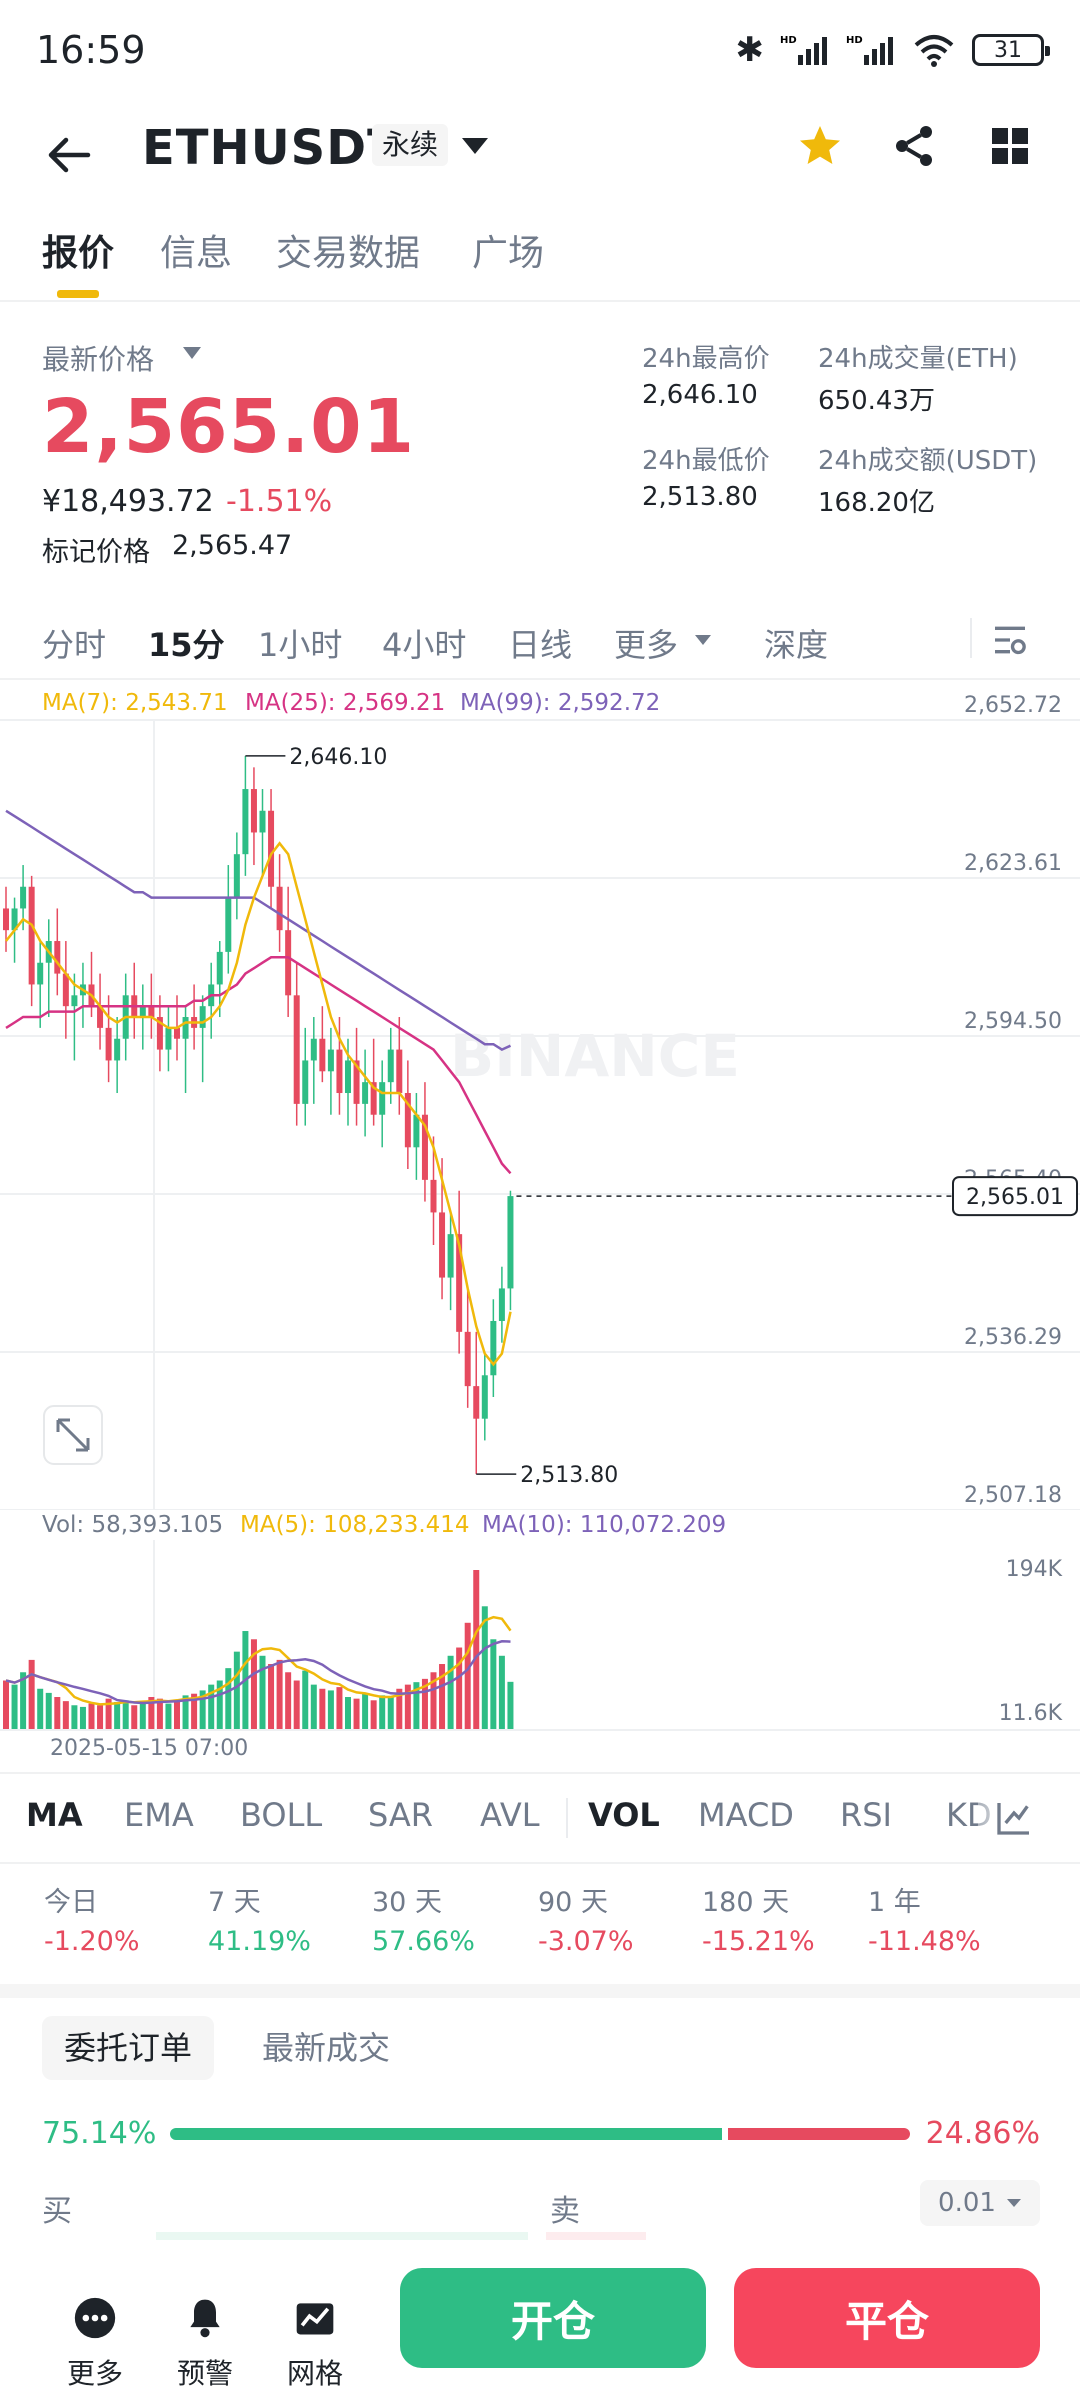  I want to click on favorite-star-icon, so click(820, 146).